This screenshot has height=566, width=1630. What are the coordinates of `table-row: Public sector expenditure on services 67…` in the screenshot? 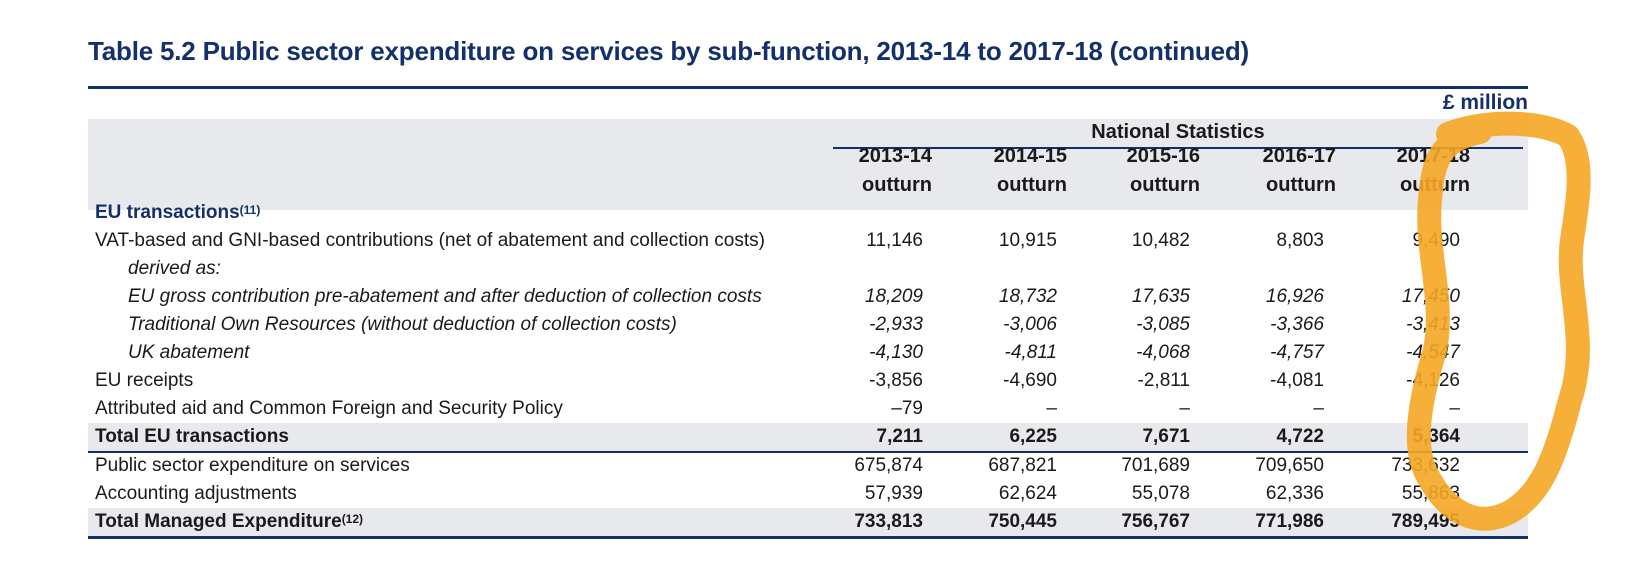 It's located at (808, 466).